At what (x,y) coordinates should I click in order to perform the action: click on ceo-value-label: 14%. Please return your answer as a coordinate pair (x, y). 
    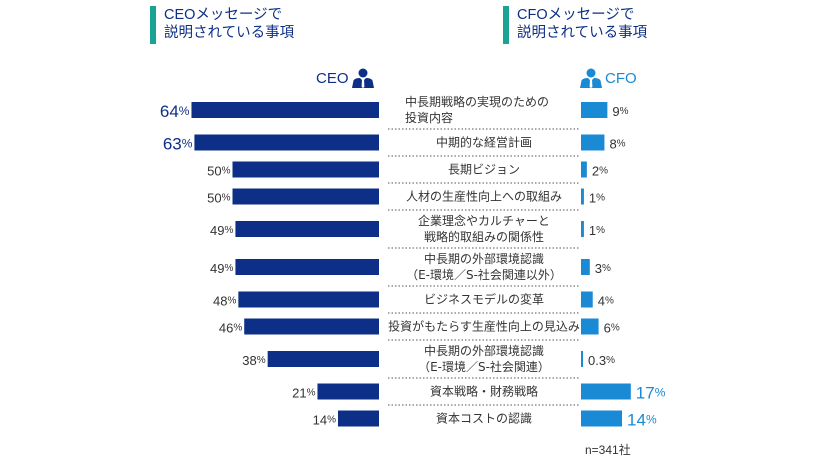
    Looking at the image, I should click on (324, 419).